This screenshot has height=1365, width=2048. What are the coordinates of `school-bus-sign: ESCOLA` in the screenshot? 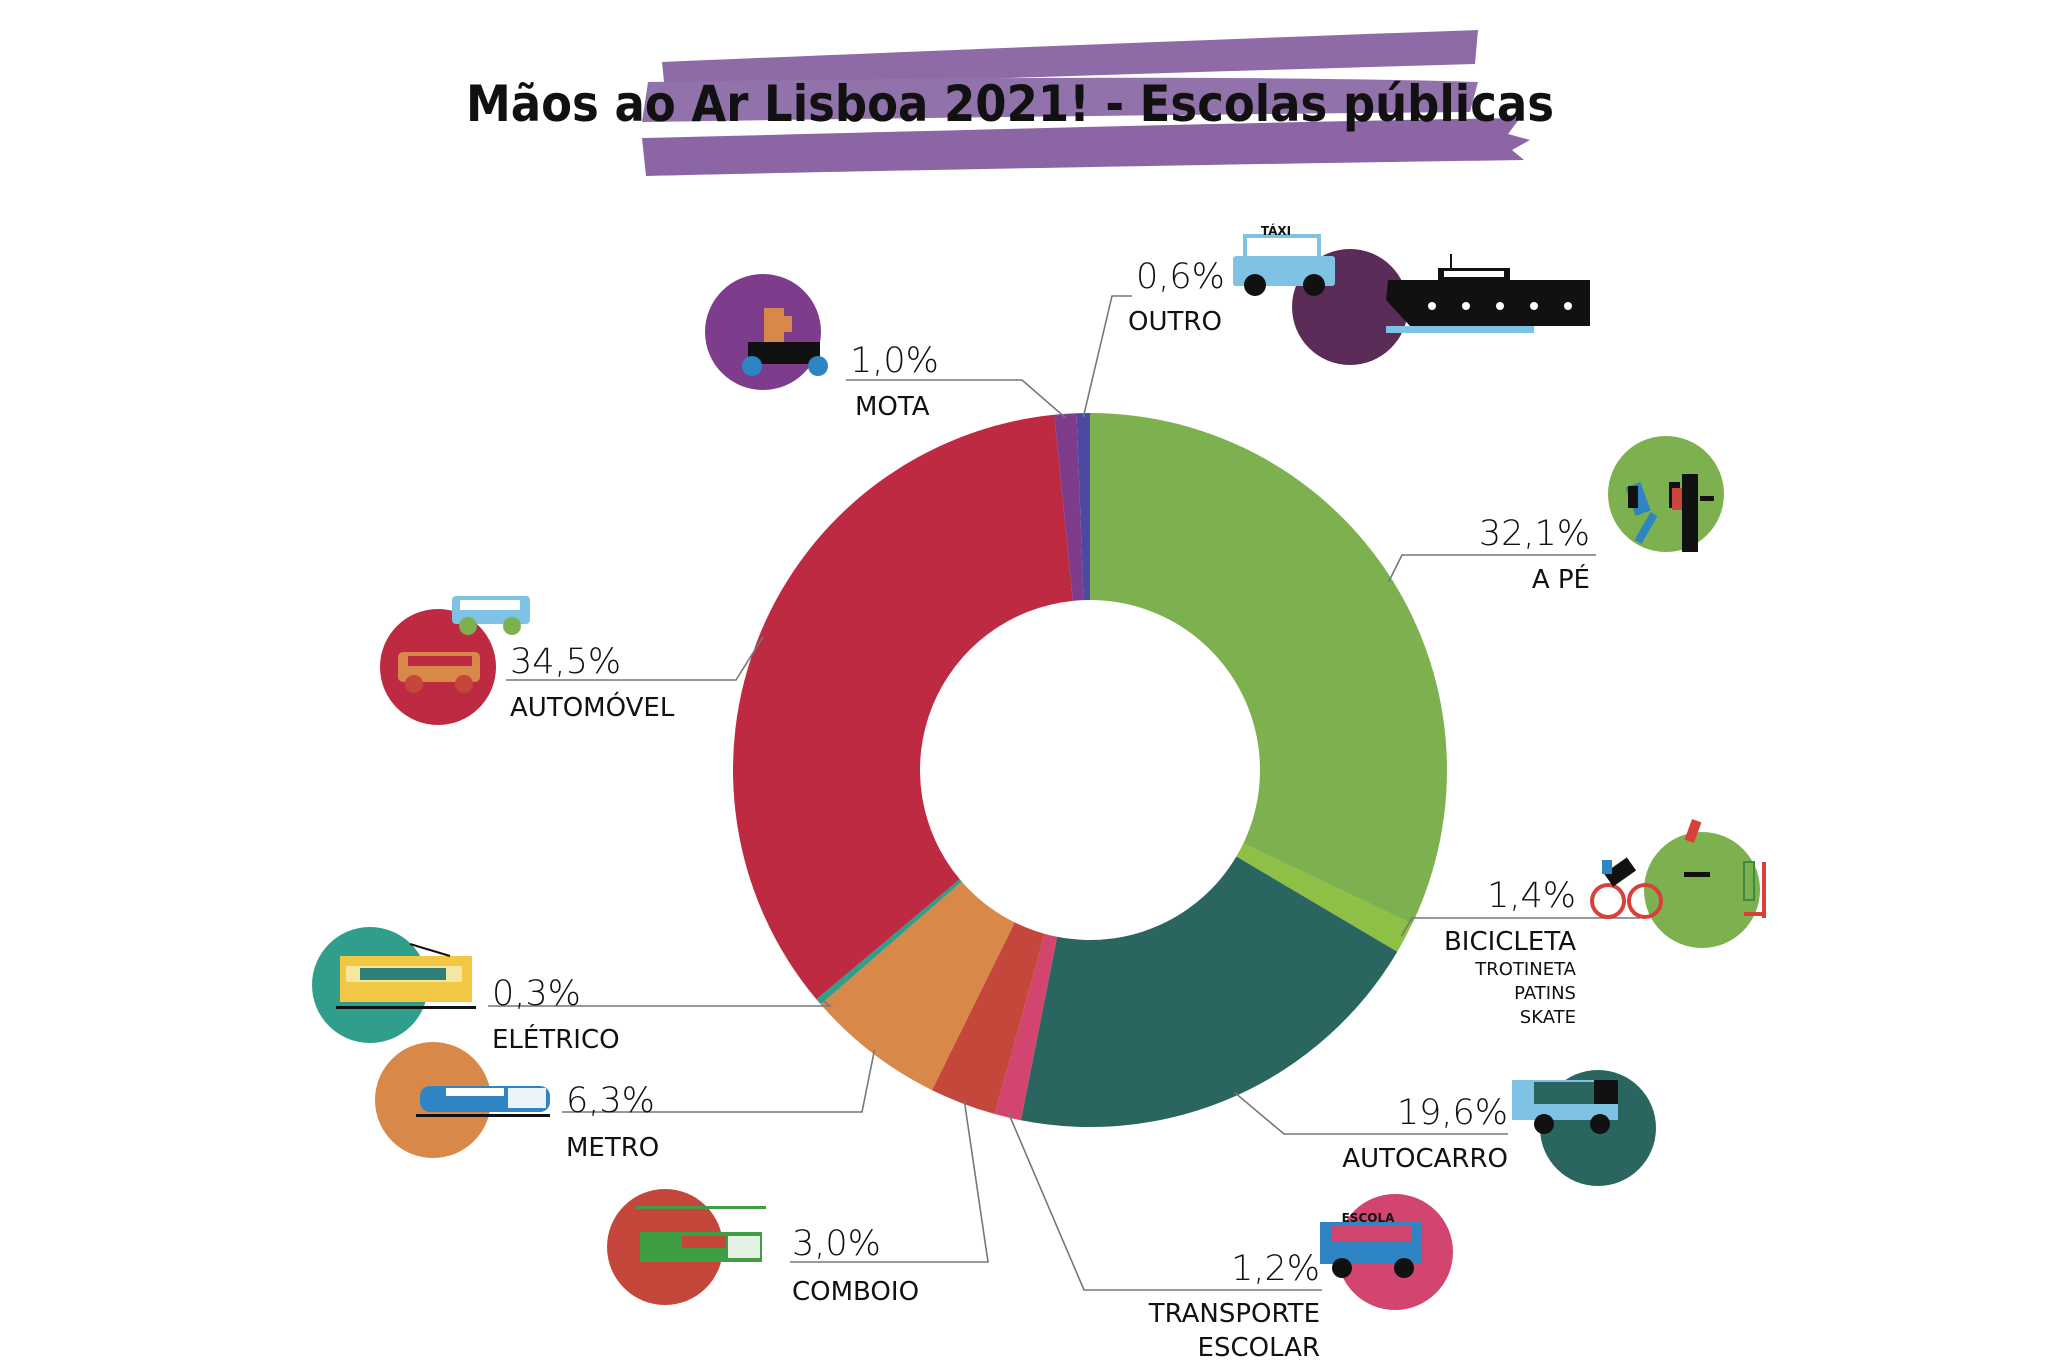 It's located at (1368, 1218).